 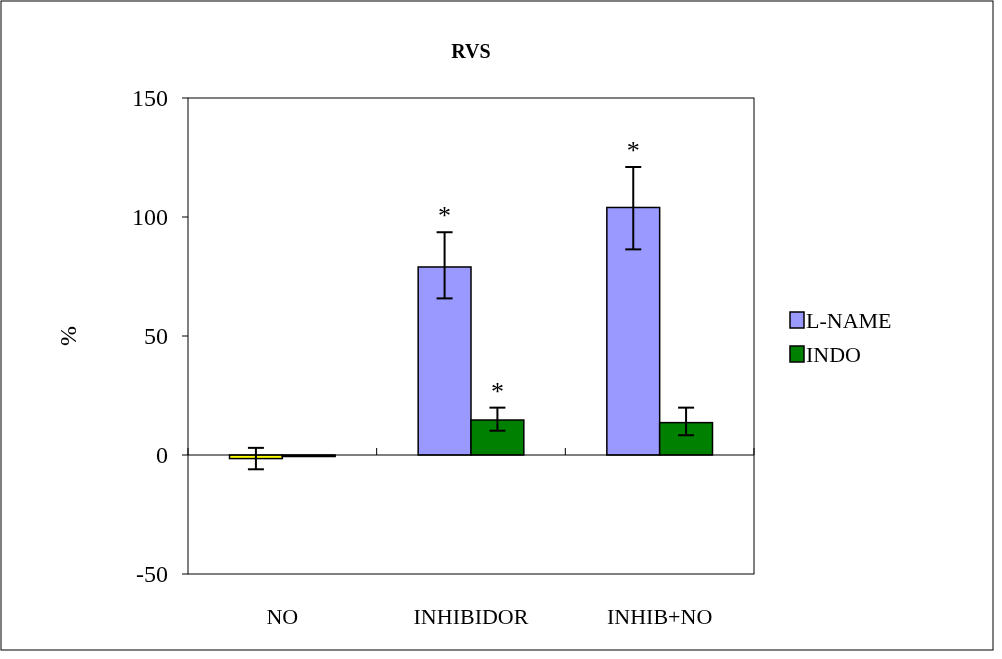 What do you see at coordinates (282, 616) in the screenshot?
I see `x-tick-label: NO` at bounding box center [282, 616].